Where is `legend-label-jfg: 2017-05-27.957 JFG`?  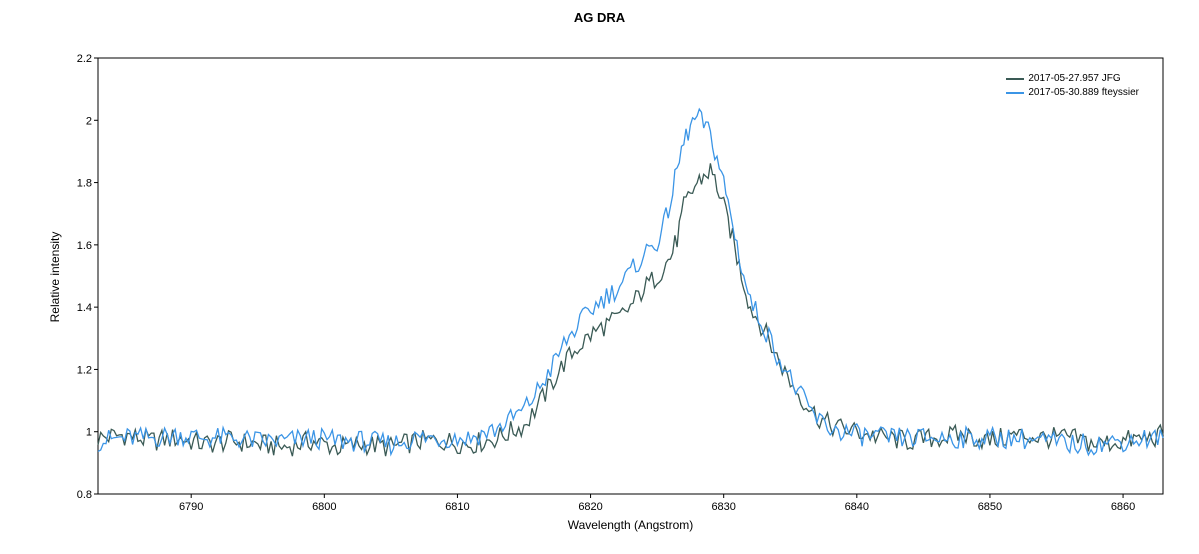
legend-label-jfg: 2017-05-27.957 JFG is located at coordinates (1074, 78).